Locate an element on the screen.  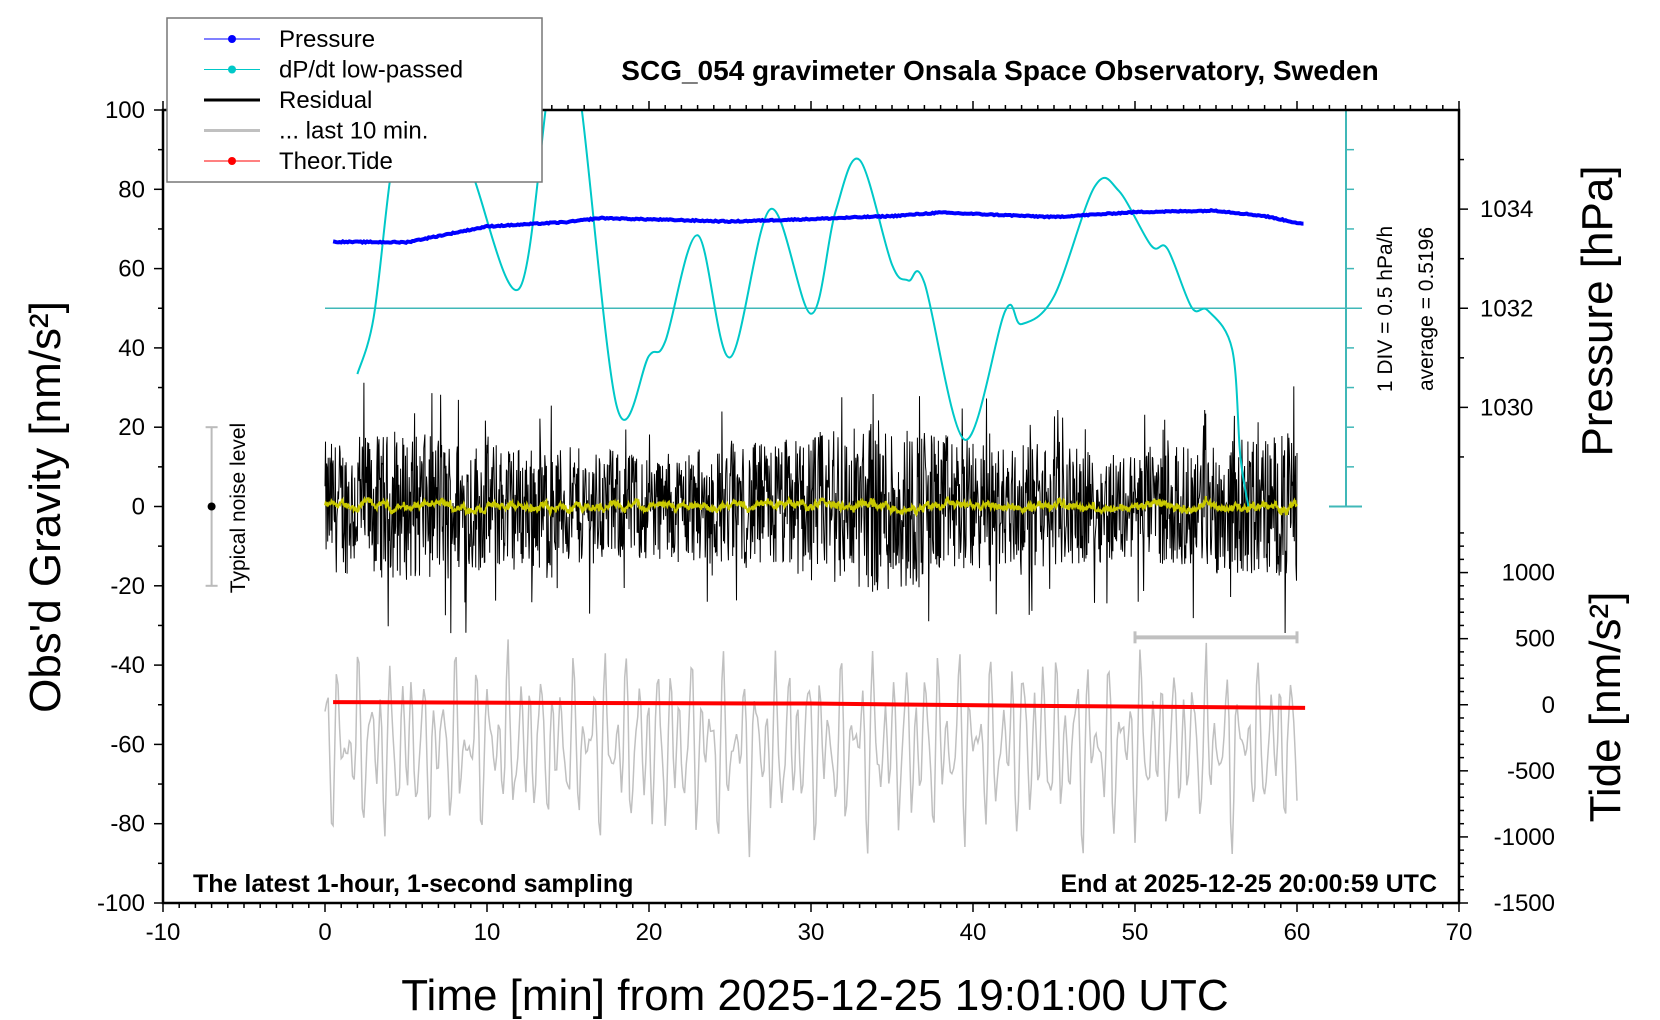
dpdt-scale-label: 1 DIV = 0.5 hPa/h is located at coordinates (1385, 309).